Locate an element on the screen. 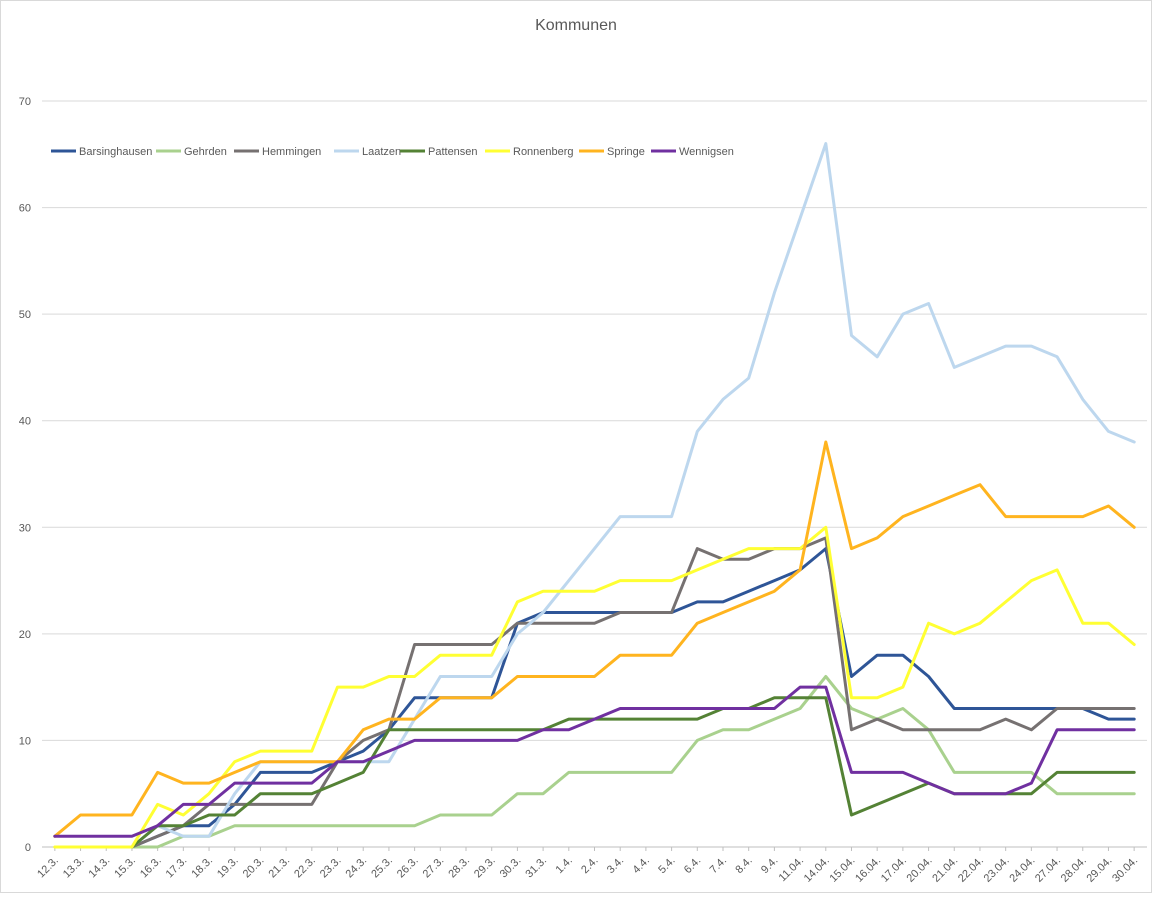 This screenshot has height=897, width=1152. y-tick-label: 50 is located at coordinates (25, 315).